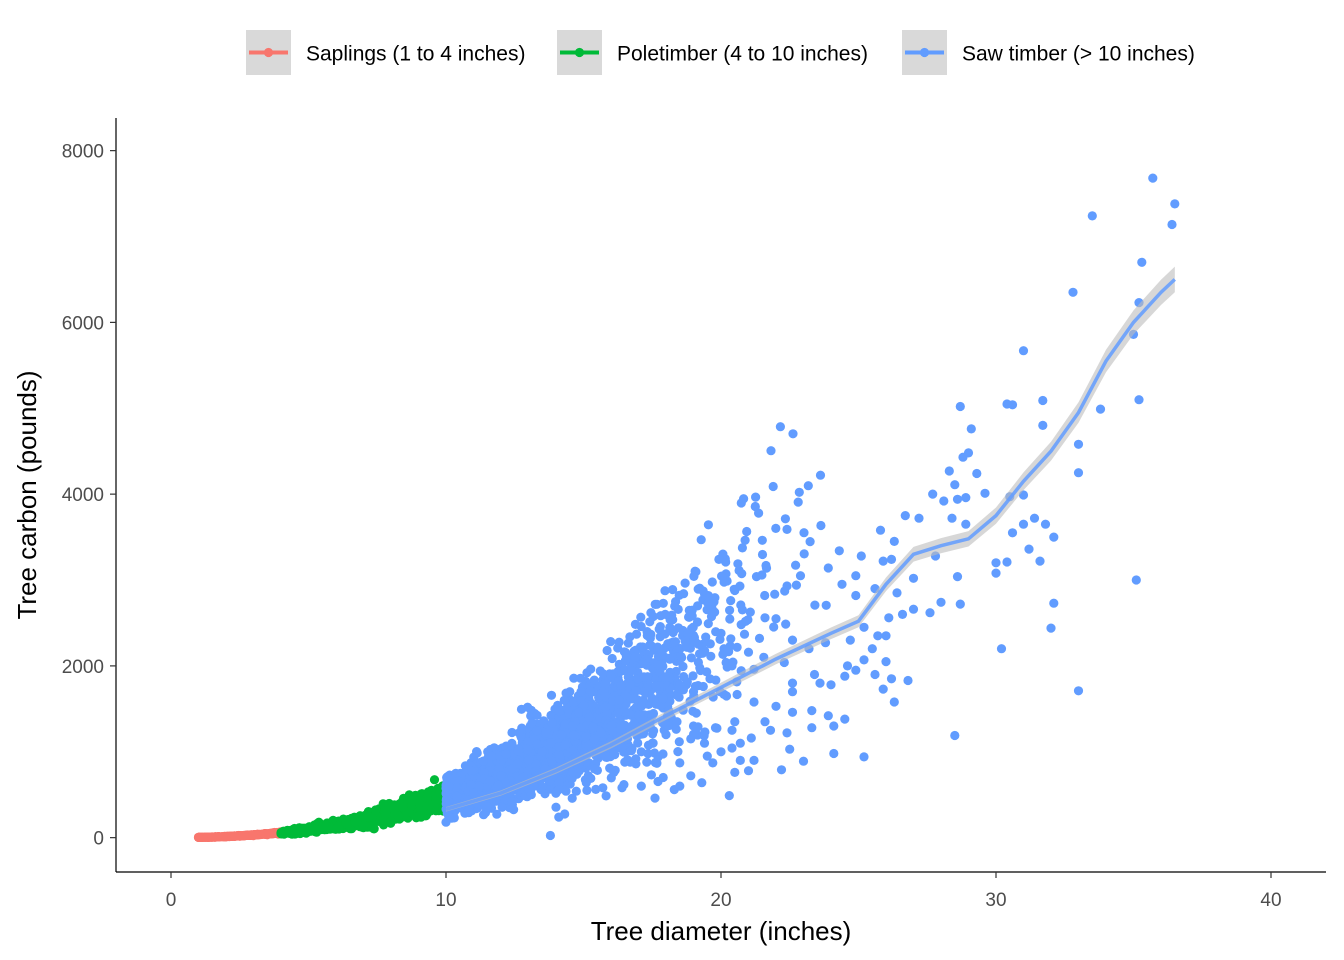 The image size is (1344, 960). What do you see at coordinates (83, 495) in the screenshot?
I see `y-tick-label: 4000` at bounding box center [83, 495].